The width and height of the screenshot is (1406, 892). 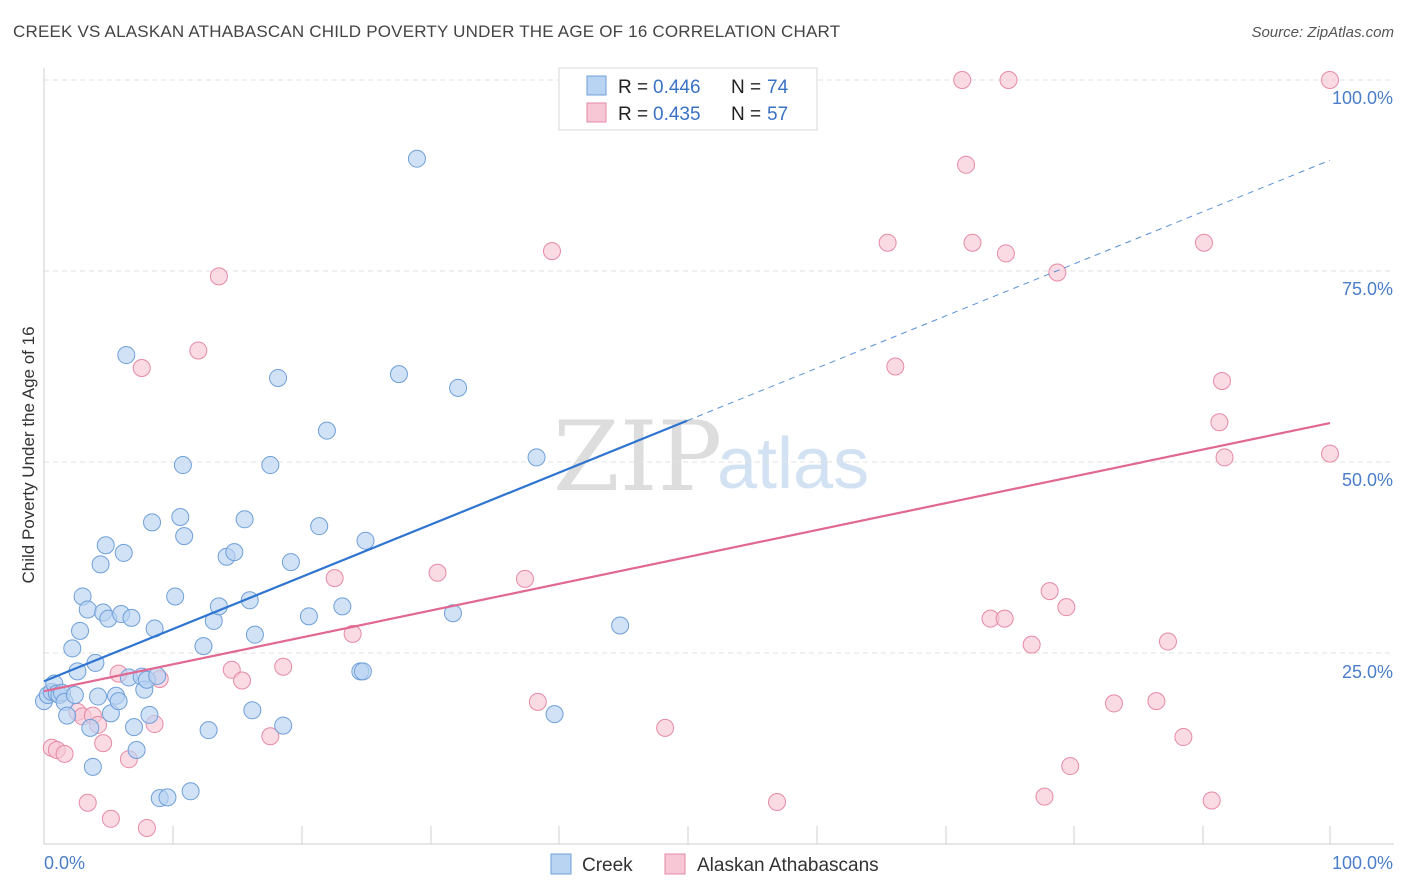 I want to click on legend-r-label-alaskan: R =, so click(x=633, y=114).